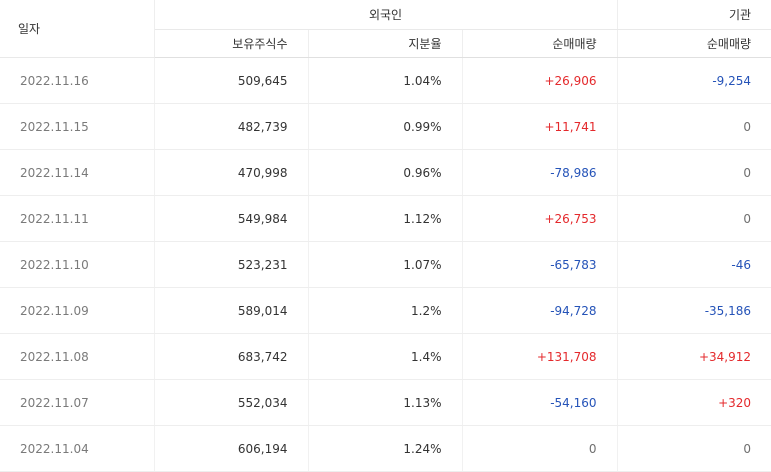 This screenshot has width=771, height=472. I want to click on date-cell: 2022.11.07, so click(77, 402).